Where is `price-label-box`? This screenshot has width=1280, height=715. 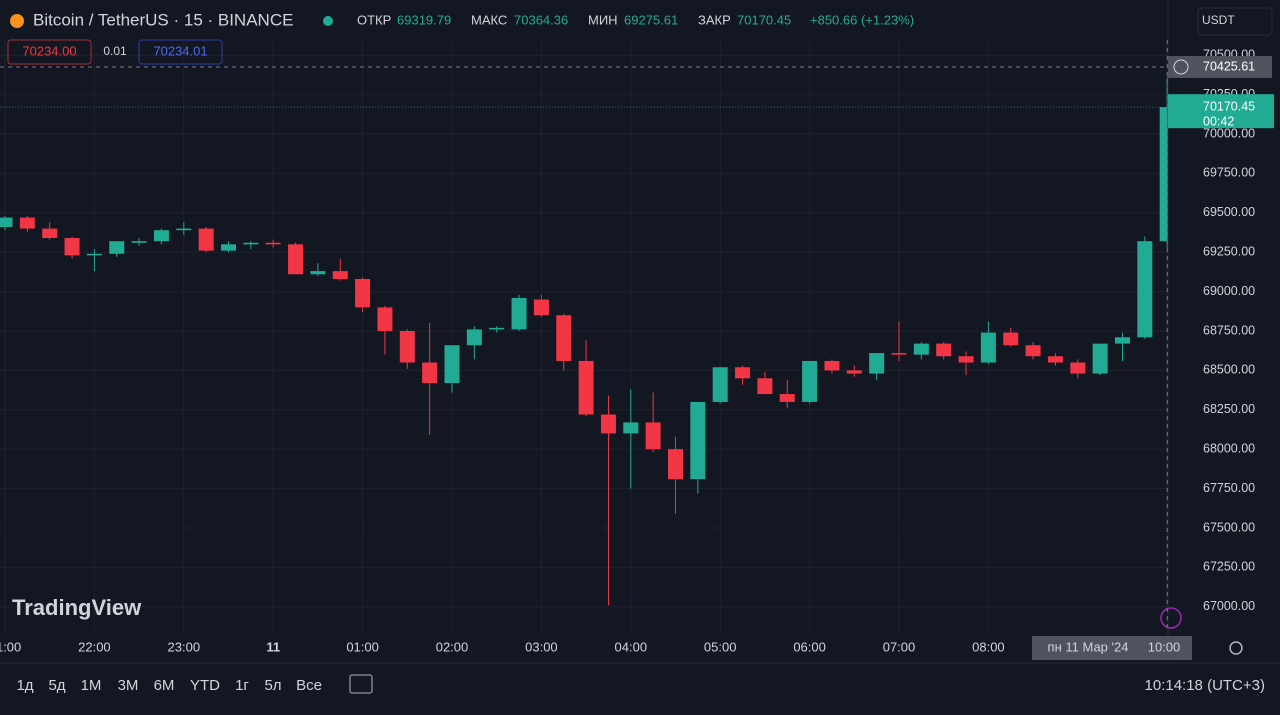
price-label-box is located at coordinates (1221, 111).